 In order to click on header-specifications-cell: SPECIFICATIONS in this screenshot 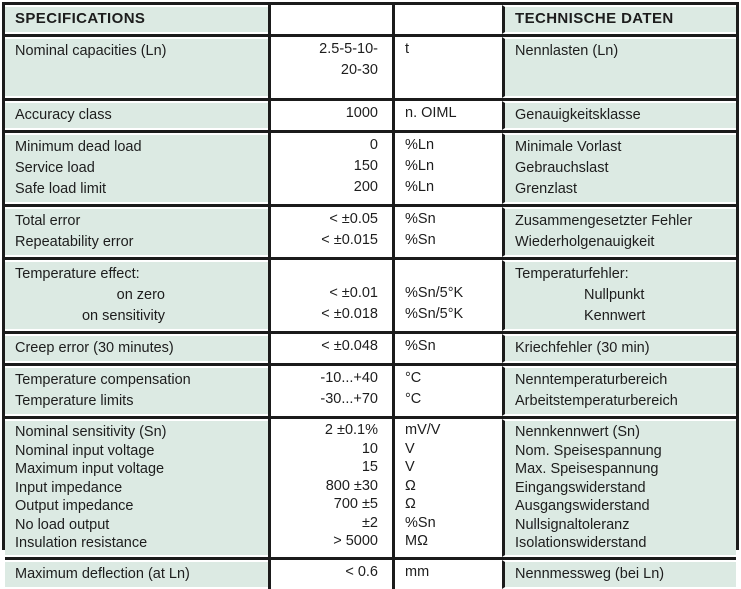, I will do `click(136, 19)`.